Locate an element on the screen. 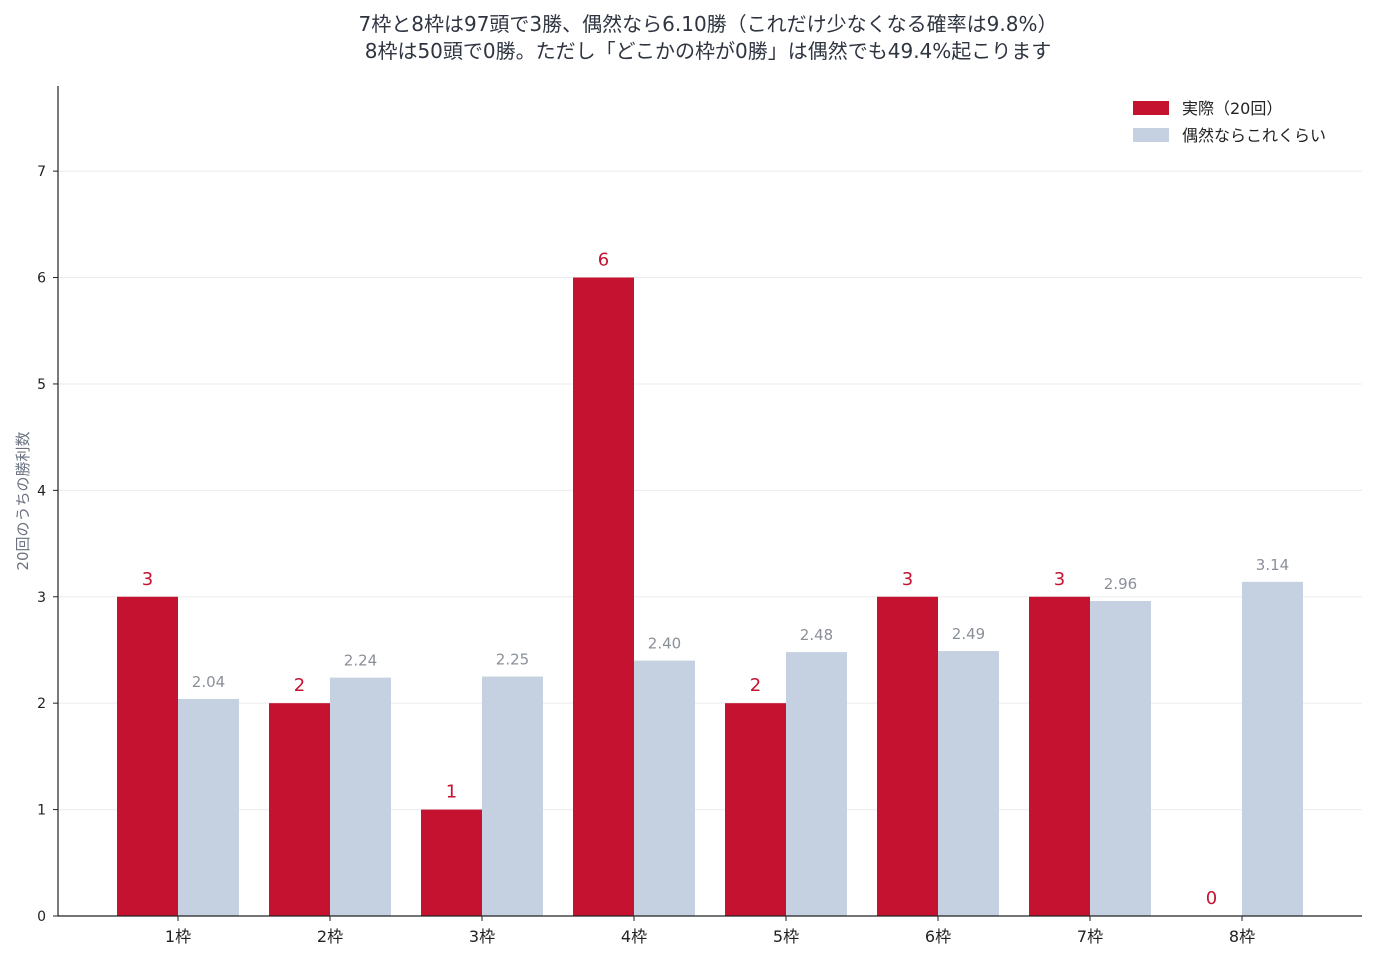 This screenshot has height=960, width=1376. x-tick-label: 1枠 is located at coordinates (178, 936).